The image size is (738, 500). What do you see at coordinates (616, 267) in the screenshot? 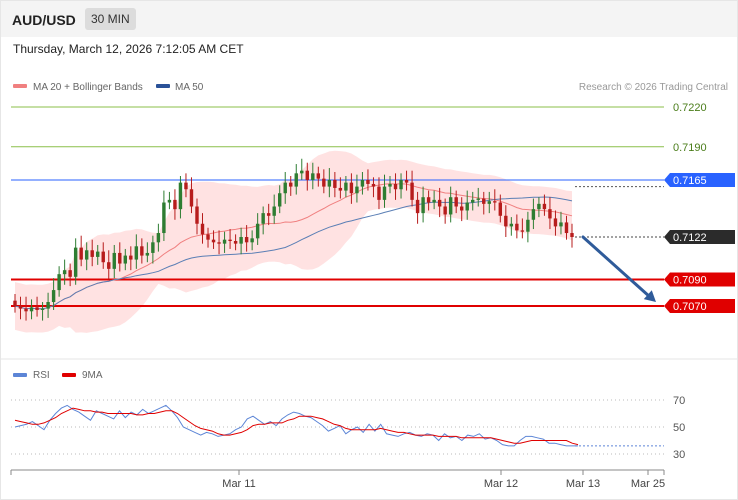
I see `forecast-arrow-shaft` at bounding box center [616, 267].